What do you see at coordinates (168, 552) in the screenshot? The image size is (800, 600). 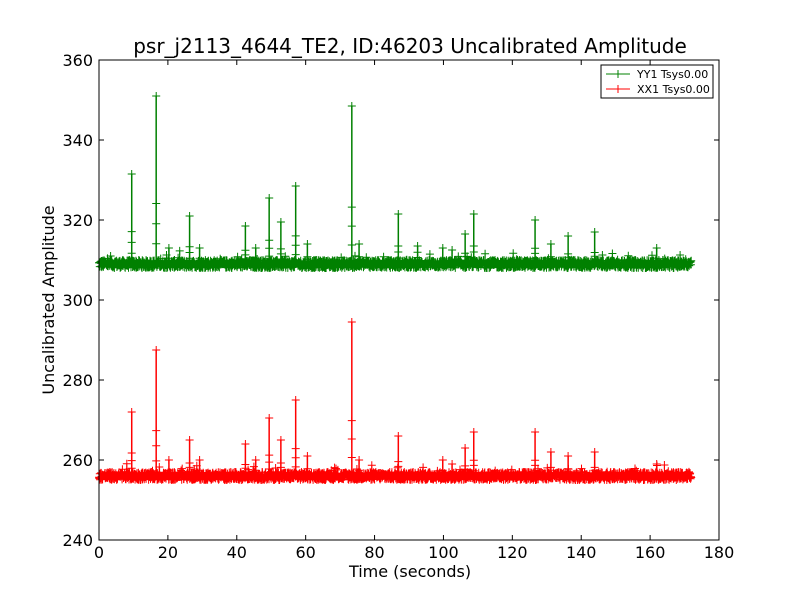 I see `x-tick-label: 20` at bounding box center [168, 552].